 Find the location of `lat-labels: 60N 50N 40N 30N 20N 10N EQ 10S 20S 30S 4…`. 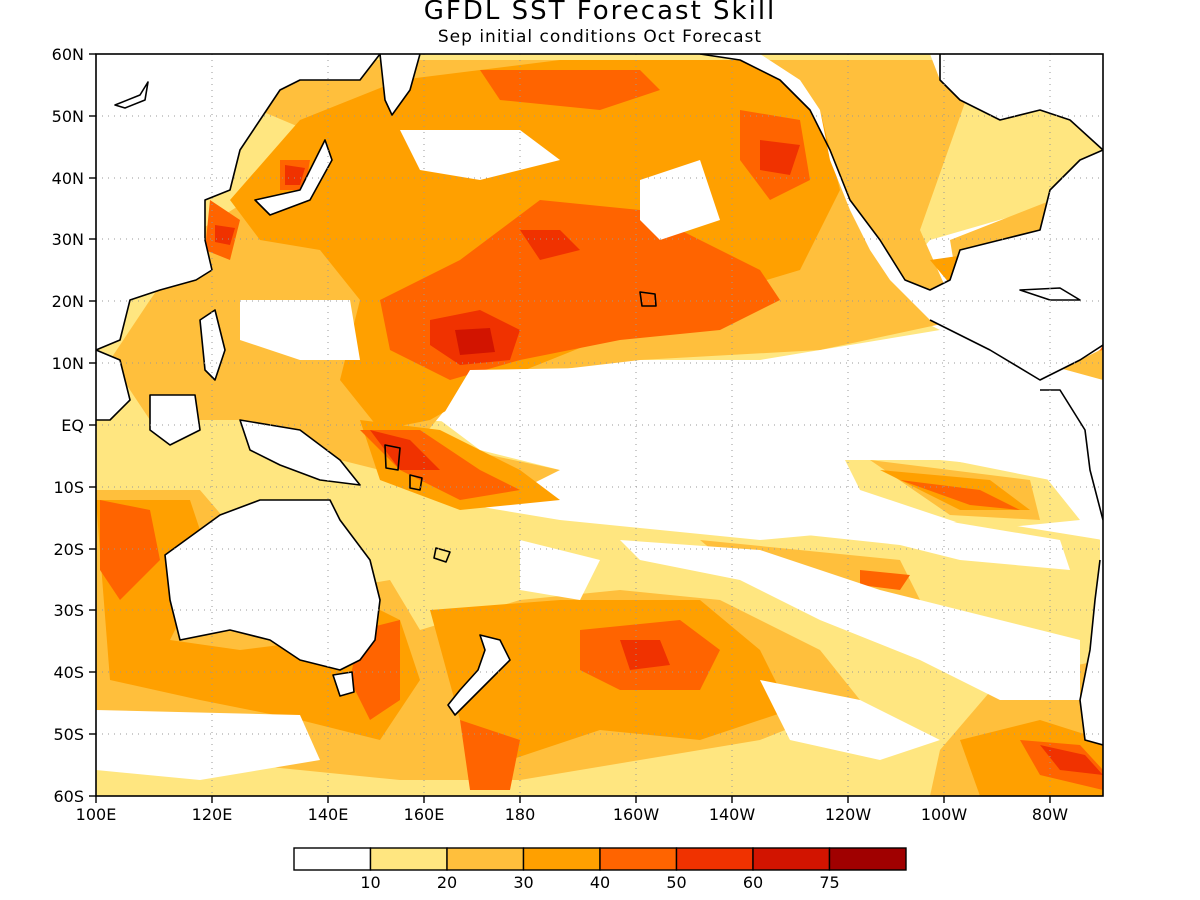

lat-labels: 60N 50N 40N 30N 20N 10N EQ 10S 20S 30S 4… is located at coordinates (68, 425).